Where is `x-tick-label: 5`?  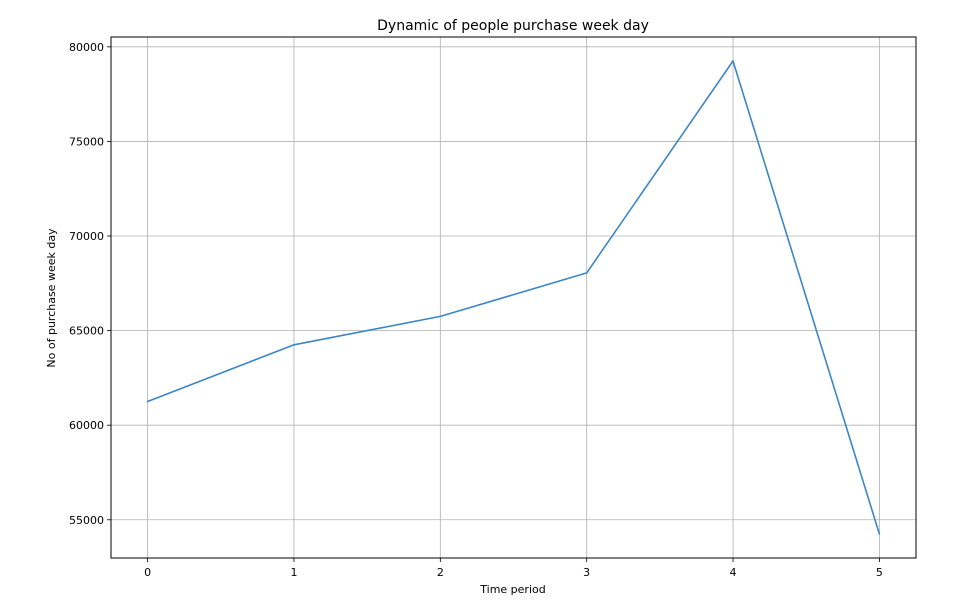
x-tick-label: 5 is located at coordinates (879, 572).